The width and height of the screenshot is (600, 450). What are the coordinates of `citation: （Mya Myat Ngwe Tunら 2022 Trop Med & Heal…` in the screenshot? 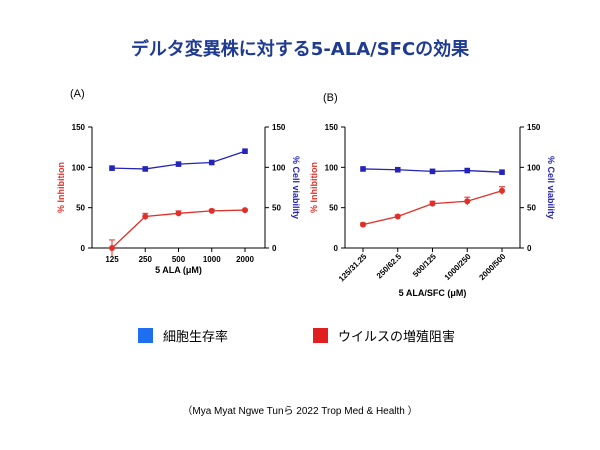 It's located at (300, 411).